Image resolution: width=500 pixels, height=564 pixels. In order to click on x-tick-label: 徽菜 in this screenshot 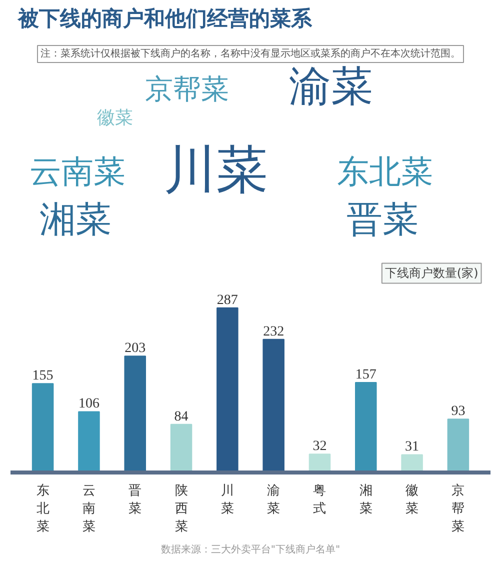, I will do `click(412, 500)`.